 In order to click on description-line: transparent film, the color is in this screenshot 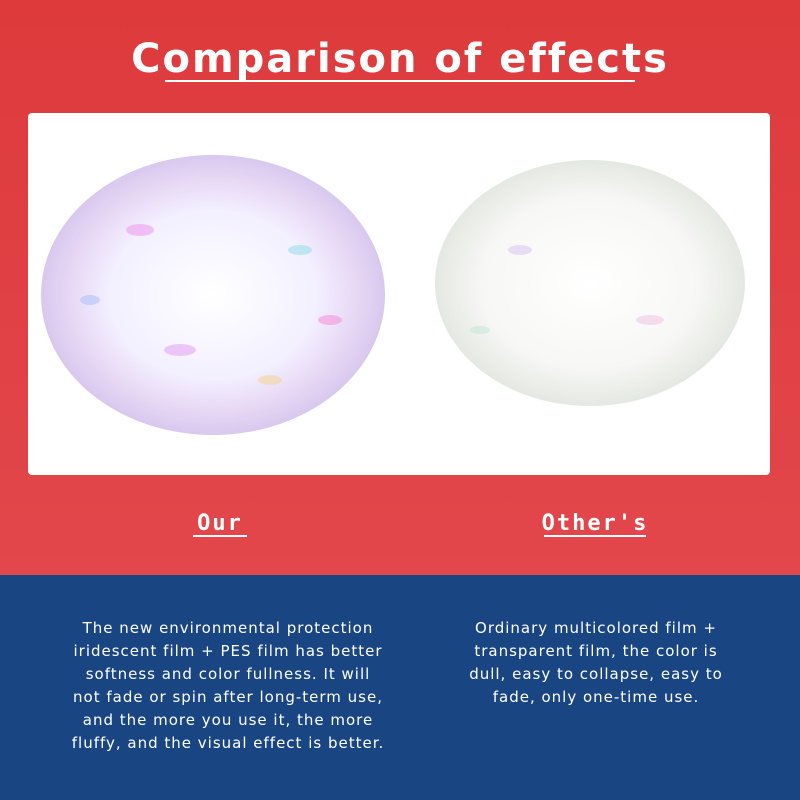, I will do `click(595, 651)`.